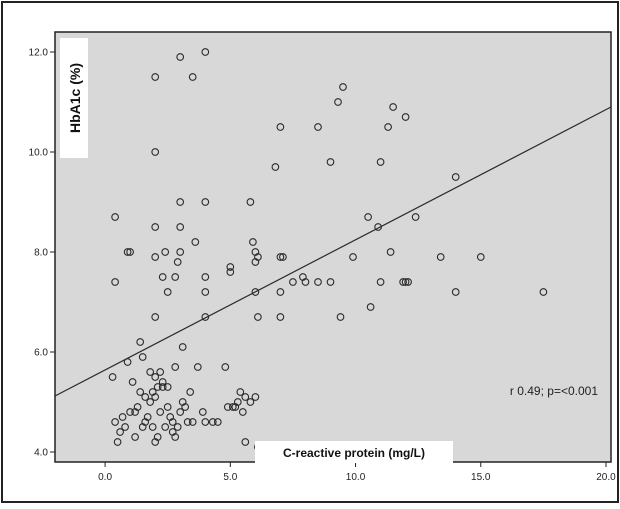 The image size is (620, 509). I want to click on x-axis: 0.0 5.0 10.0 15.0 20.0, so click(357, 472).